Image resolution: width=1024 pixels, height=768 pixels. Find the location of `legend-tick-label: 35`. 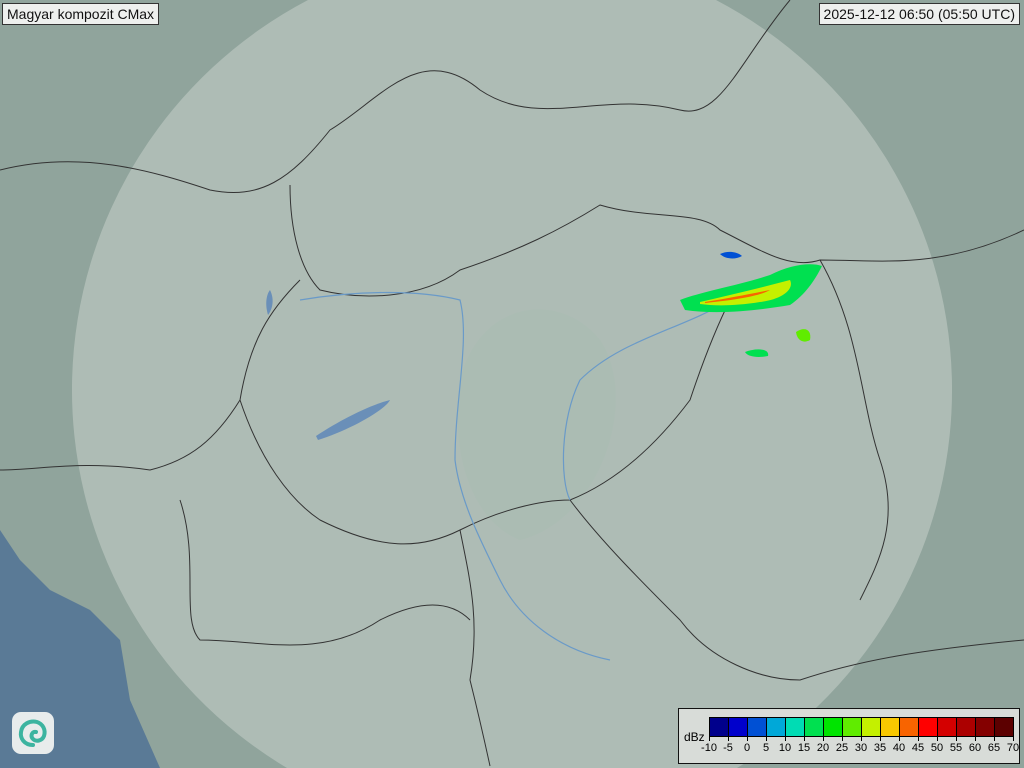

legend-tick-label: 35 is located at coordinates (880, 748).